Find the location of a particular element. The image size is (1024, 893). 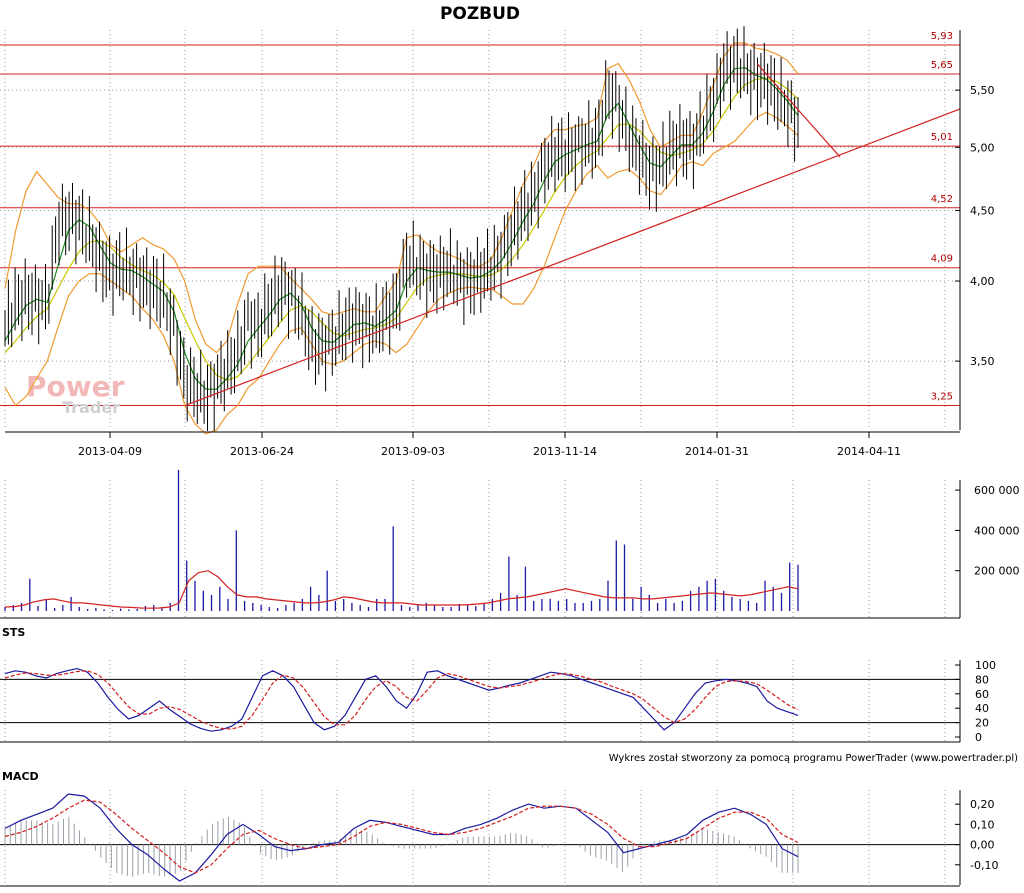

watermark-trader: Trader is located at coordinates (91, 407).